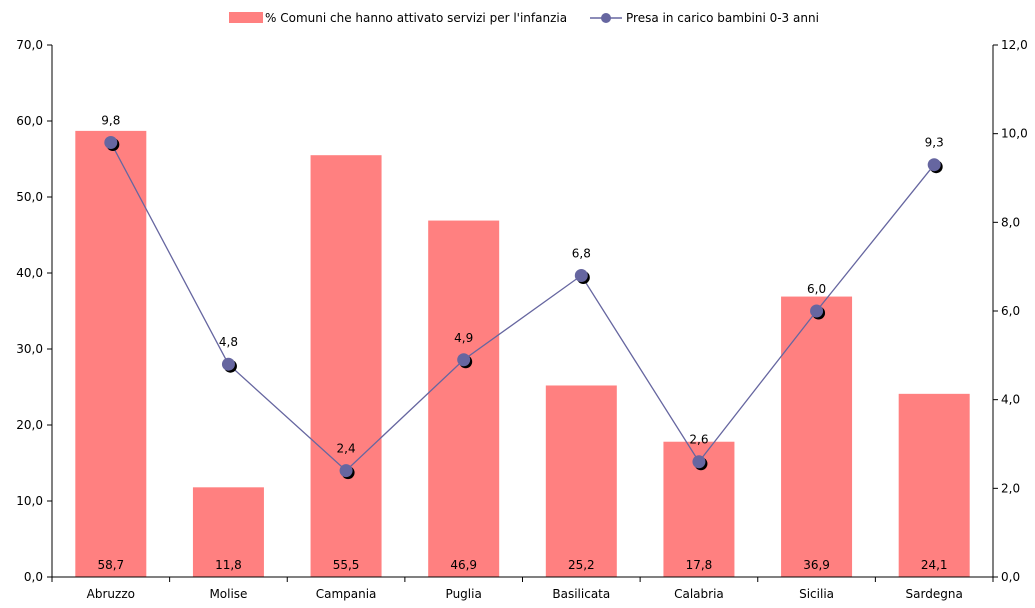  I want to click on category-label: Molise, so click(228, 594).